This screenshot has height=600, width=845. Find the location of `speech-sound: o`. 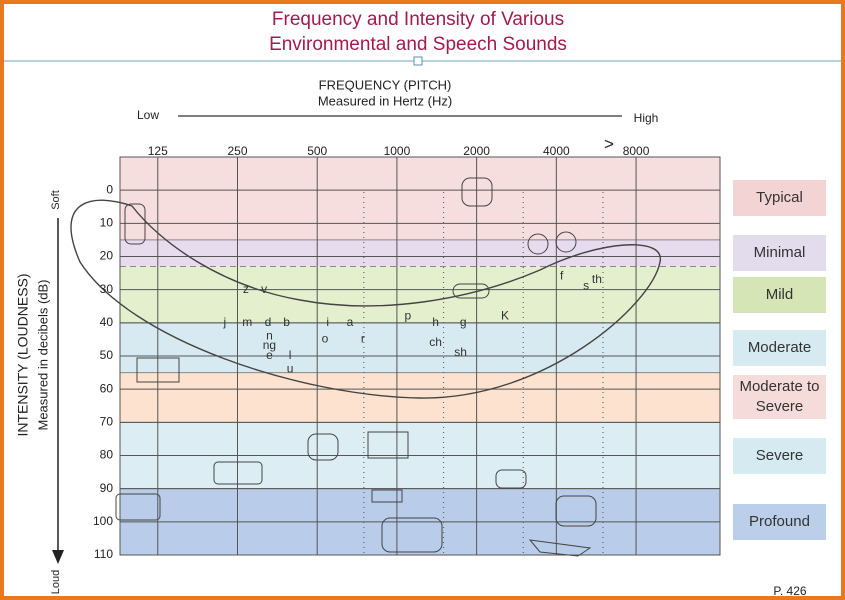

speech-sound: o is located at coordinates (325, 339).